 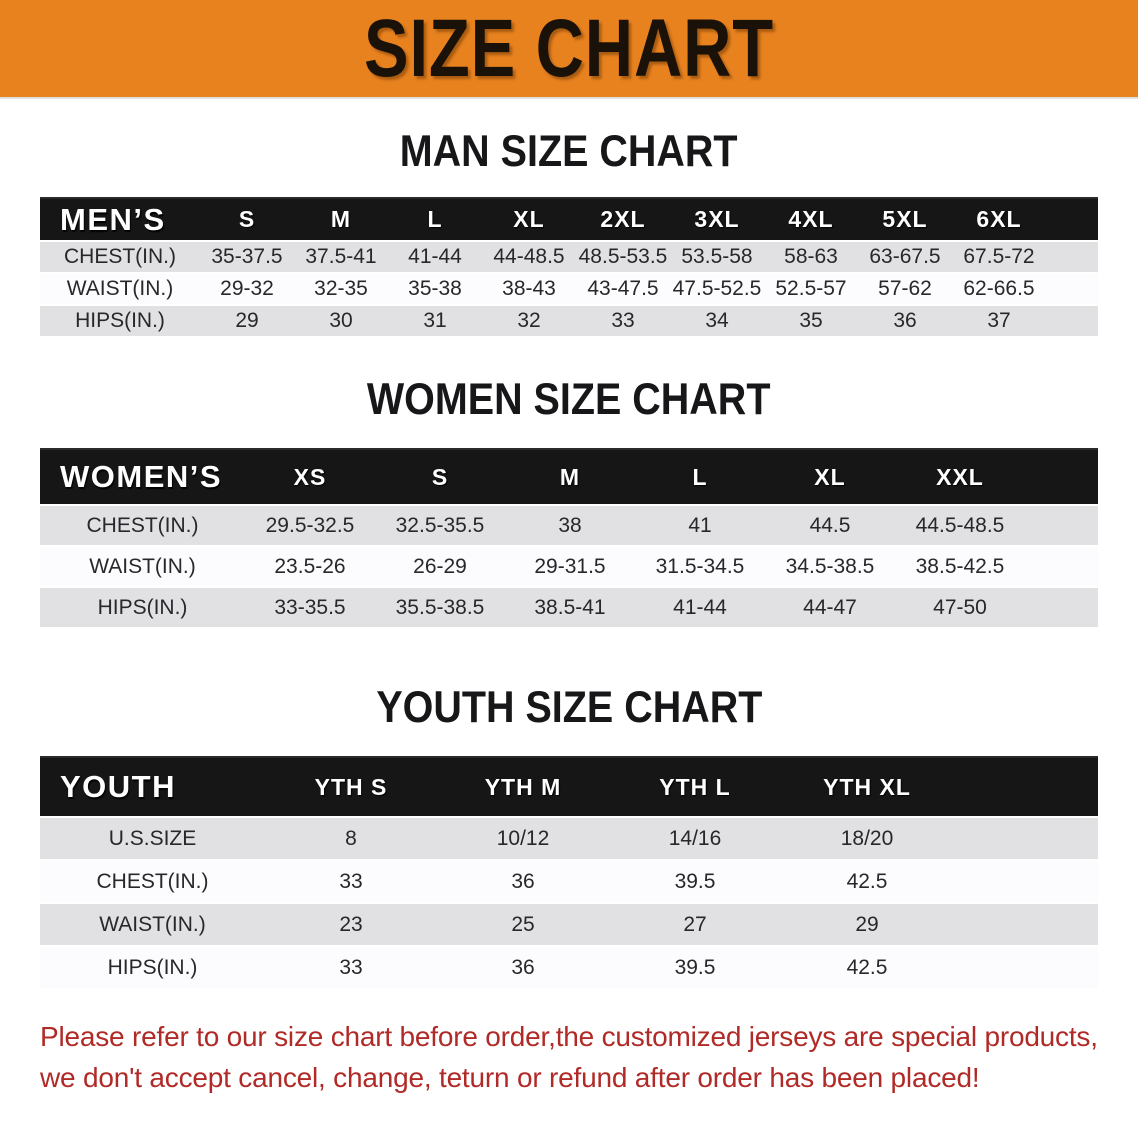 What do you see at coordinates (120, 219) in the screenshot?
I see `table-title: MEN’S` at bounding box center [120, 219].